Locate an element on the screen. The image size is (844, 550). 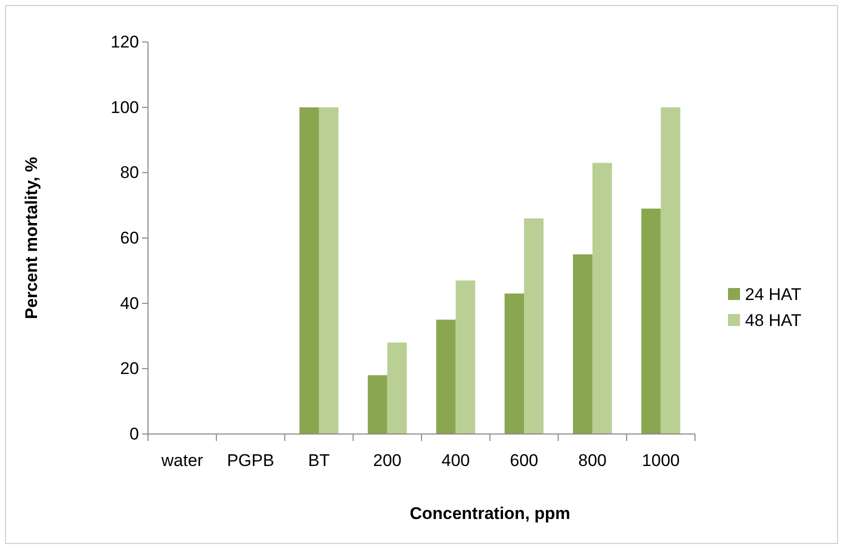
x-tick-label: 1000 is located at coordinates (661, 460).